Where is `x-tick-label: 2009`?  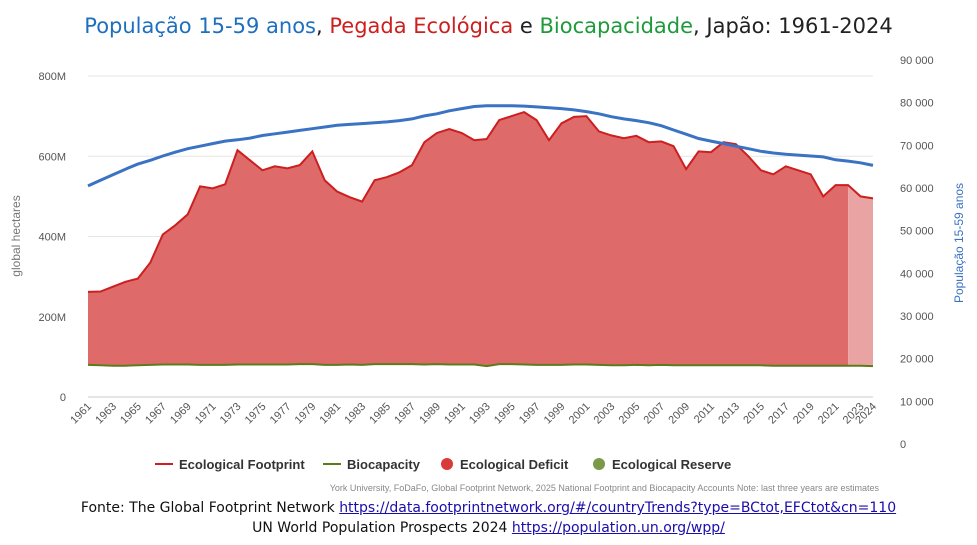
x-tick-label: 2009 is located at coordinates (679, 414).